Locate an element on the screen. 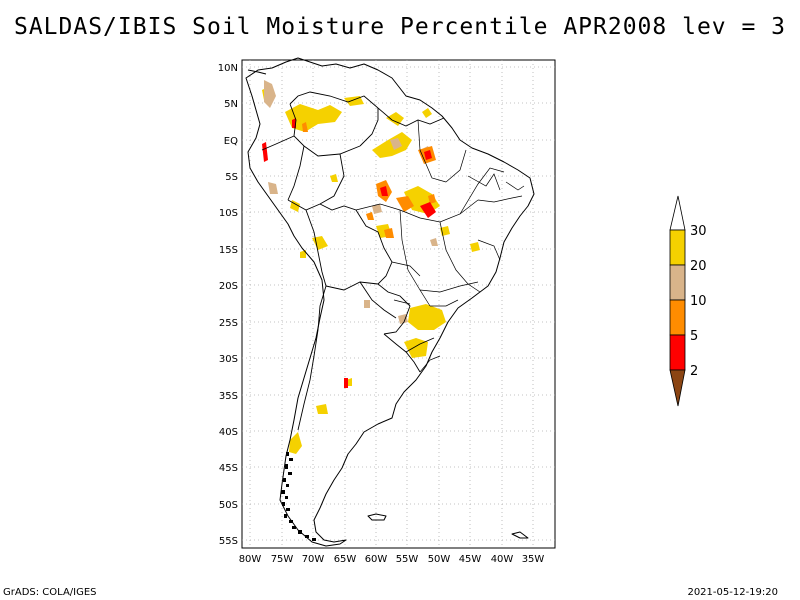 This screenshot has height=600, width=800. lon-label: 35W is located at coordinates (533, 559).